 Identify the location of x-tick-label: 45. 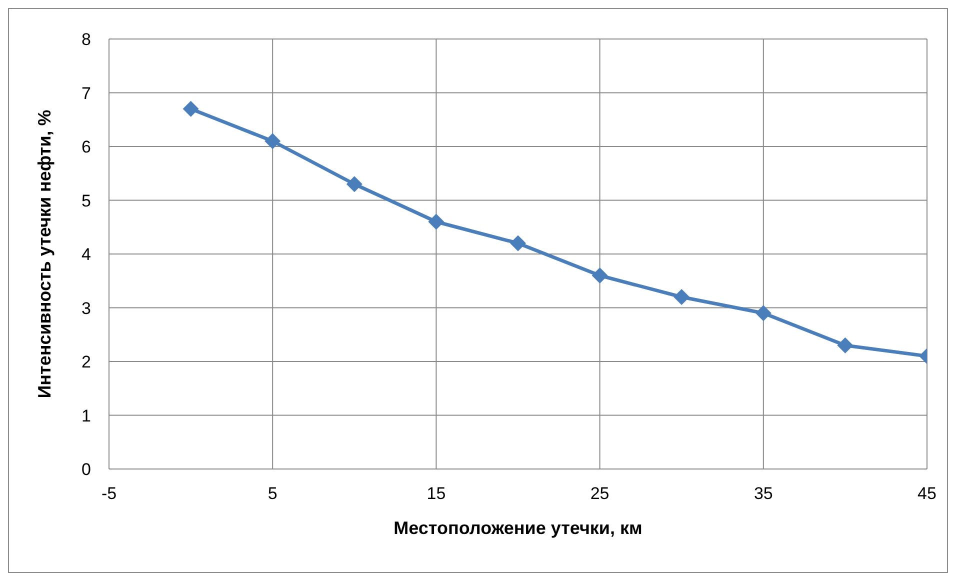
(927, 494).